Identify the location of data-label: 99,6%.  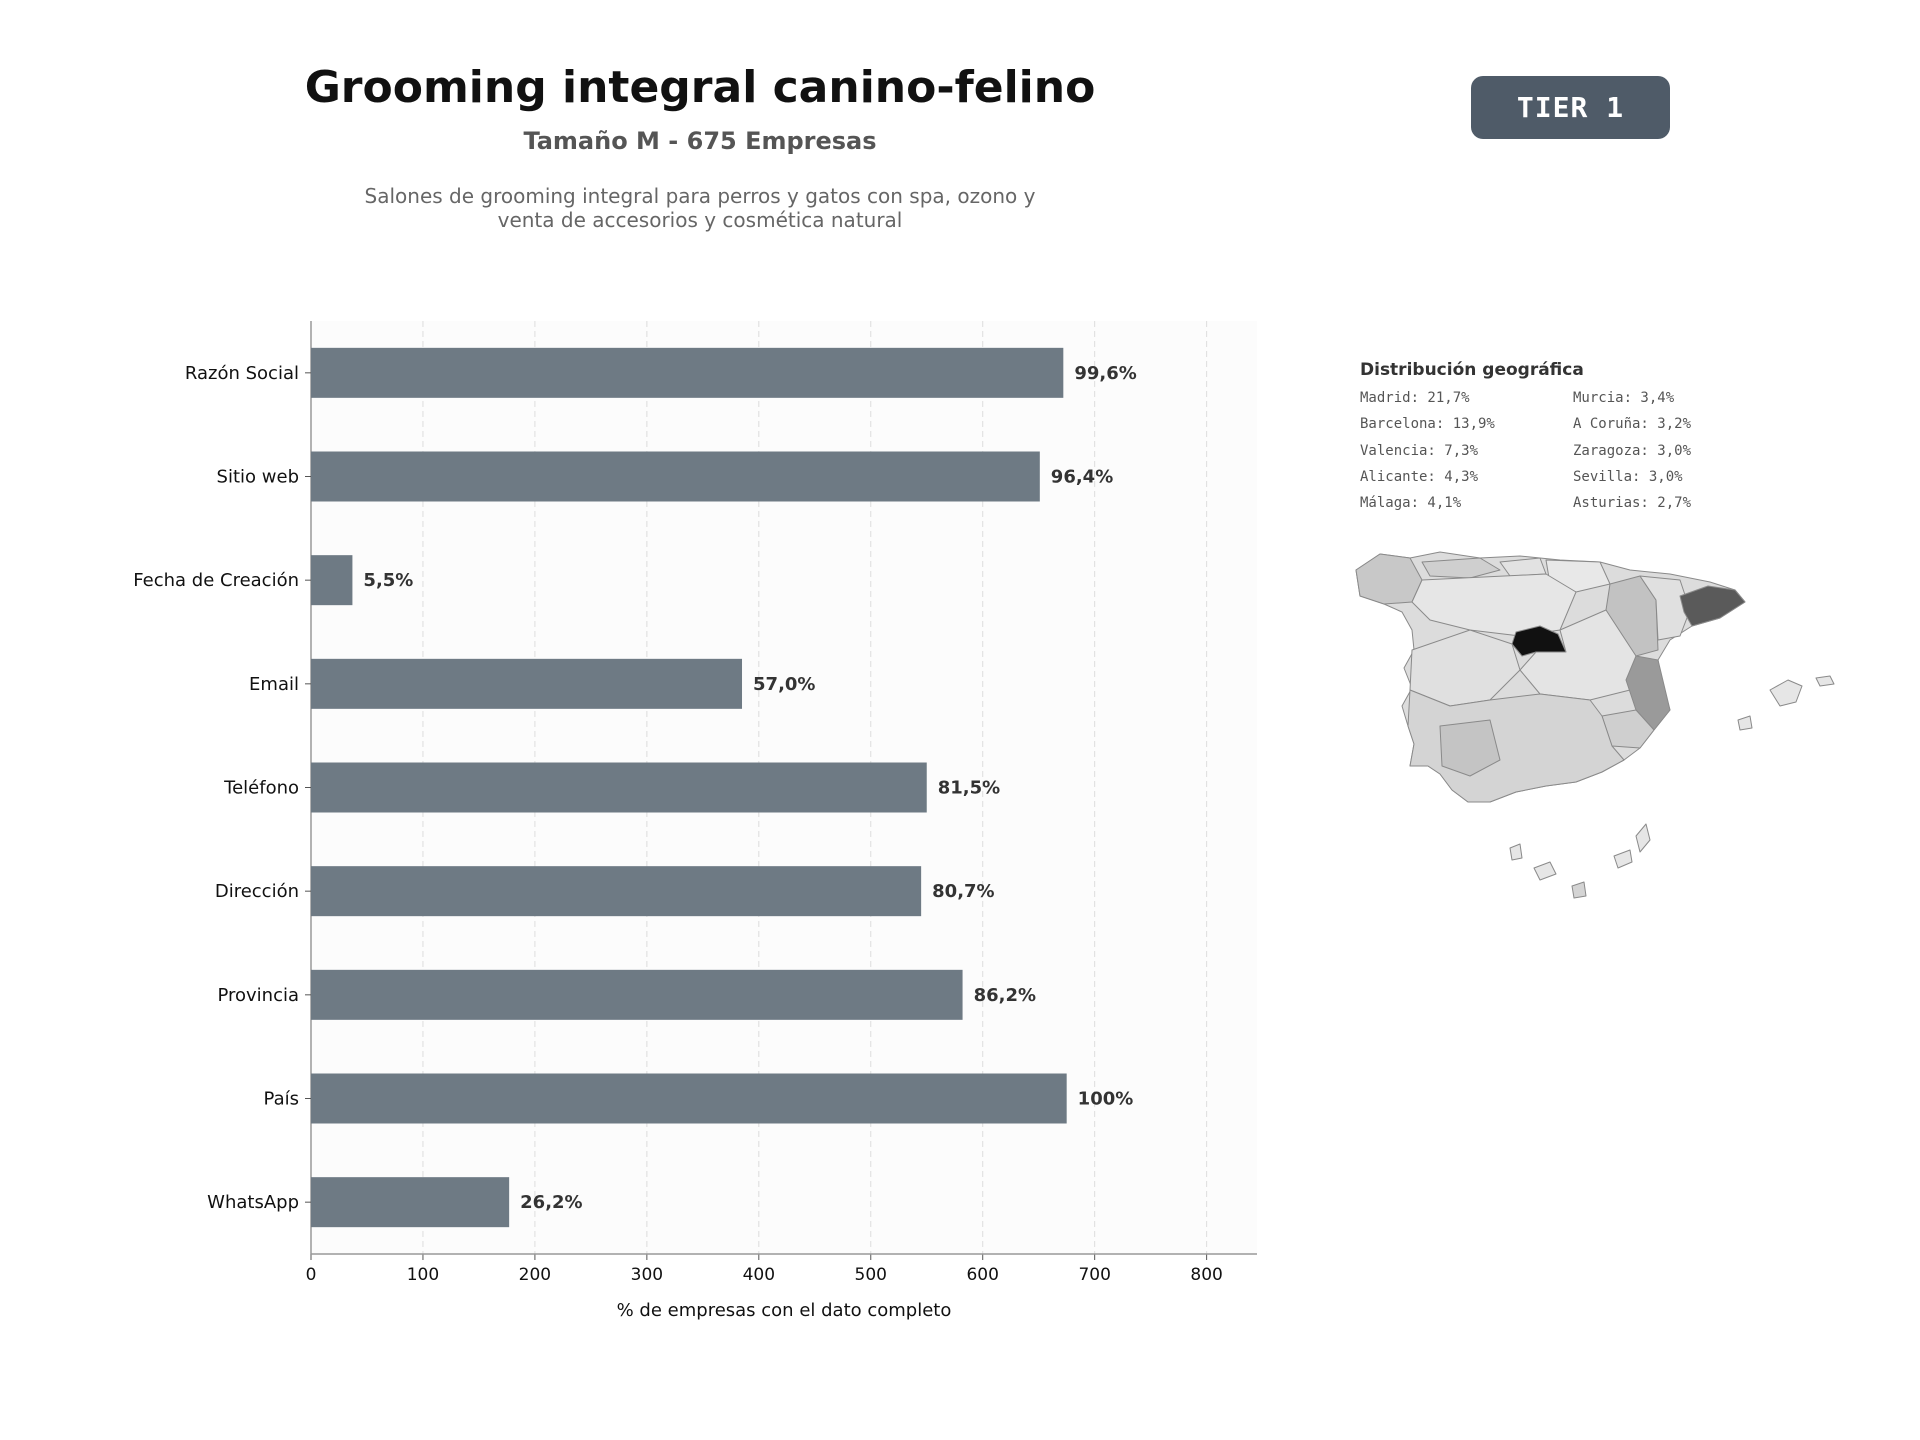
(1105, 373).